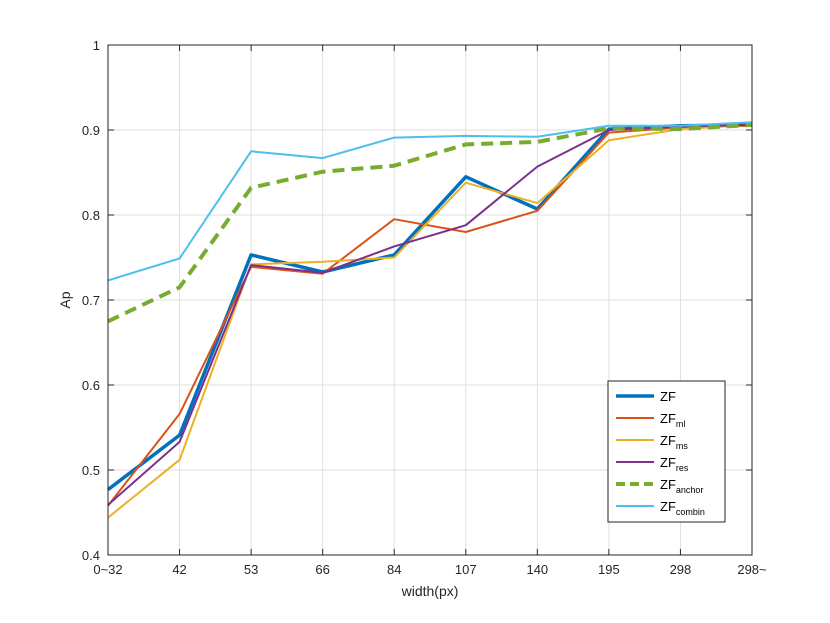 The image size is (830, 623). Describe the element at coordinates (674, 442) in the screenshot. I see `legend-entry: ZFms` at that location.